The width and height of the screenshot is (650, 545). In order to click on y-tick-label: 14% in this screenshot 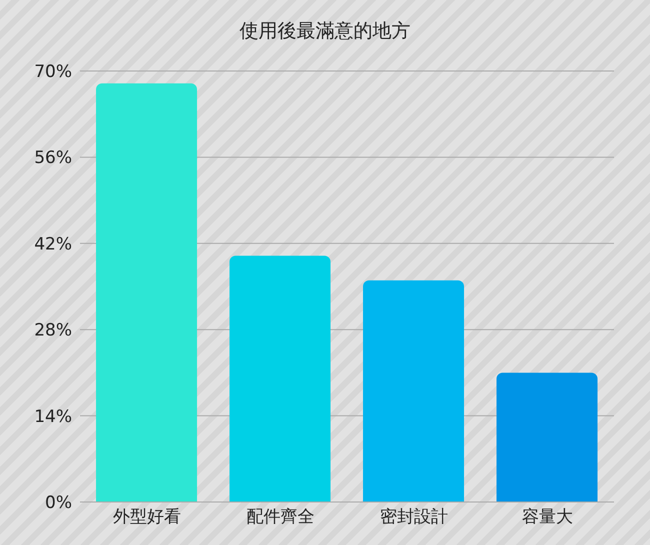, I will do `click(53, 416)`.